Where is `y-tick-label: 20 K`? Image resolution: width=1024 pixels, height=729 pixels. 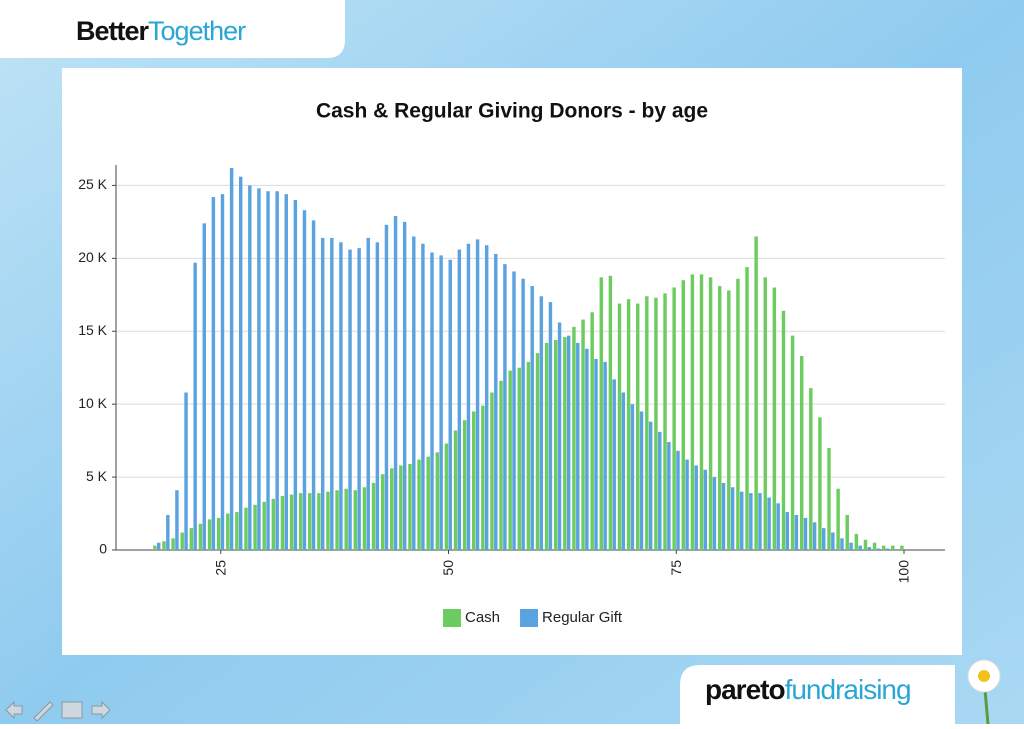
y-tick-label: 20 K is located at coordinates (92, 257).